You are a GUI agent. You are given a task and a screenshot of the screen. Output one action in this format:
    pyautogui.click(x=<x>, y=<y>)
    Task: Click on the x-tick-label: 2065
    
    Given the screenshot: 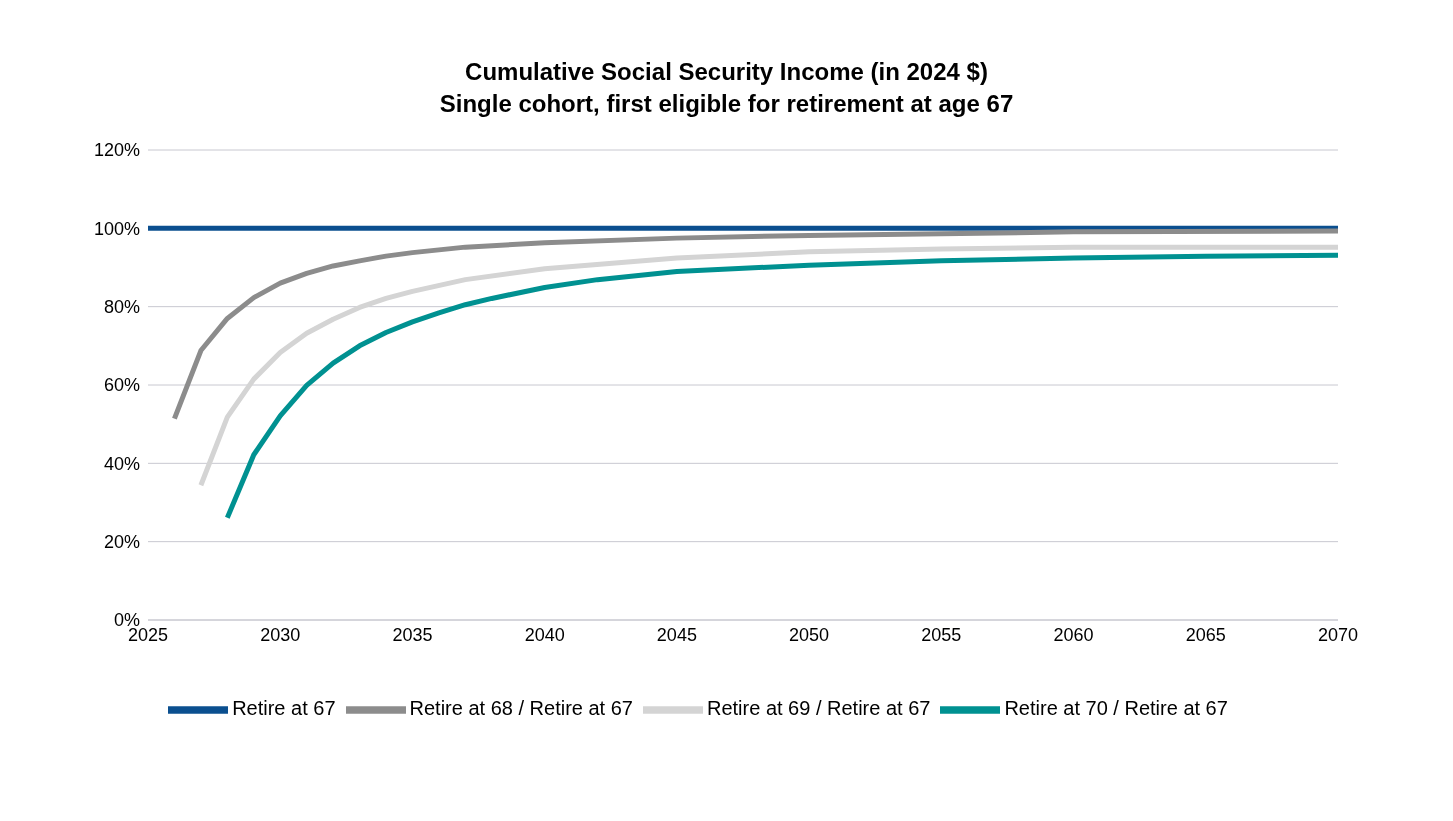 What is the action you would take?
    pyautogui.click(x=1205, y=634)
    